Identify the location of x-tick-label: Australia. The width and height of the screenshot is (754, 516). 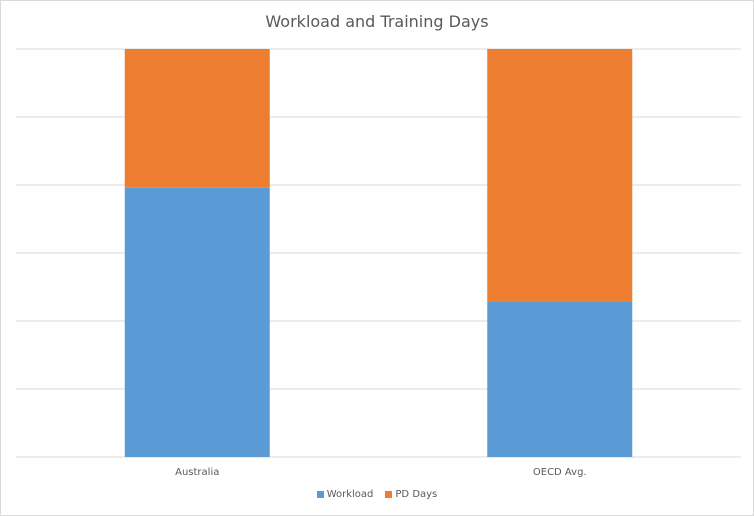
(197, 472).